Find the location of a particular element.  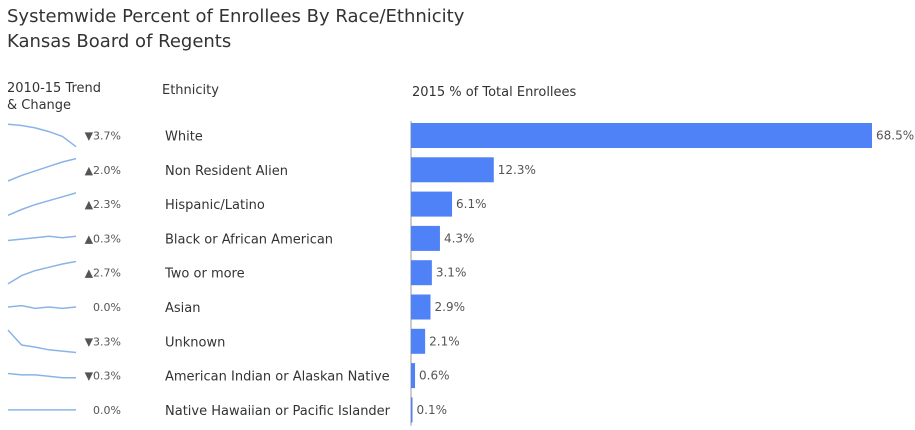

value-label-8: 0.6% is located at coordinates (434, 376).